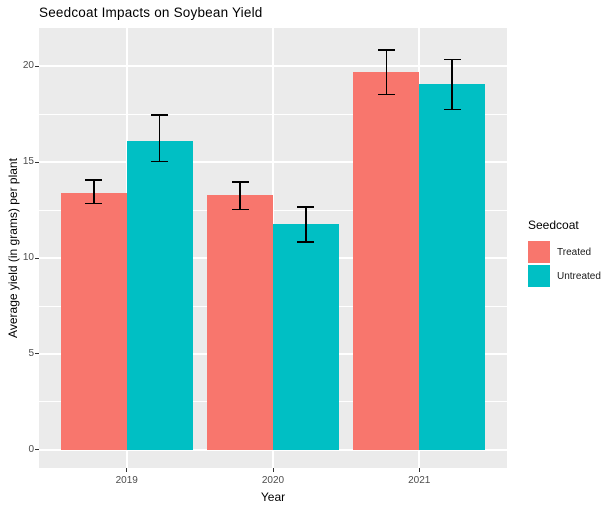  I want to click on legend-swatch-untreated, so click(539, 276).